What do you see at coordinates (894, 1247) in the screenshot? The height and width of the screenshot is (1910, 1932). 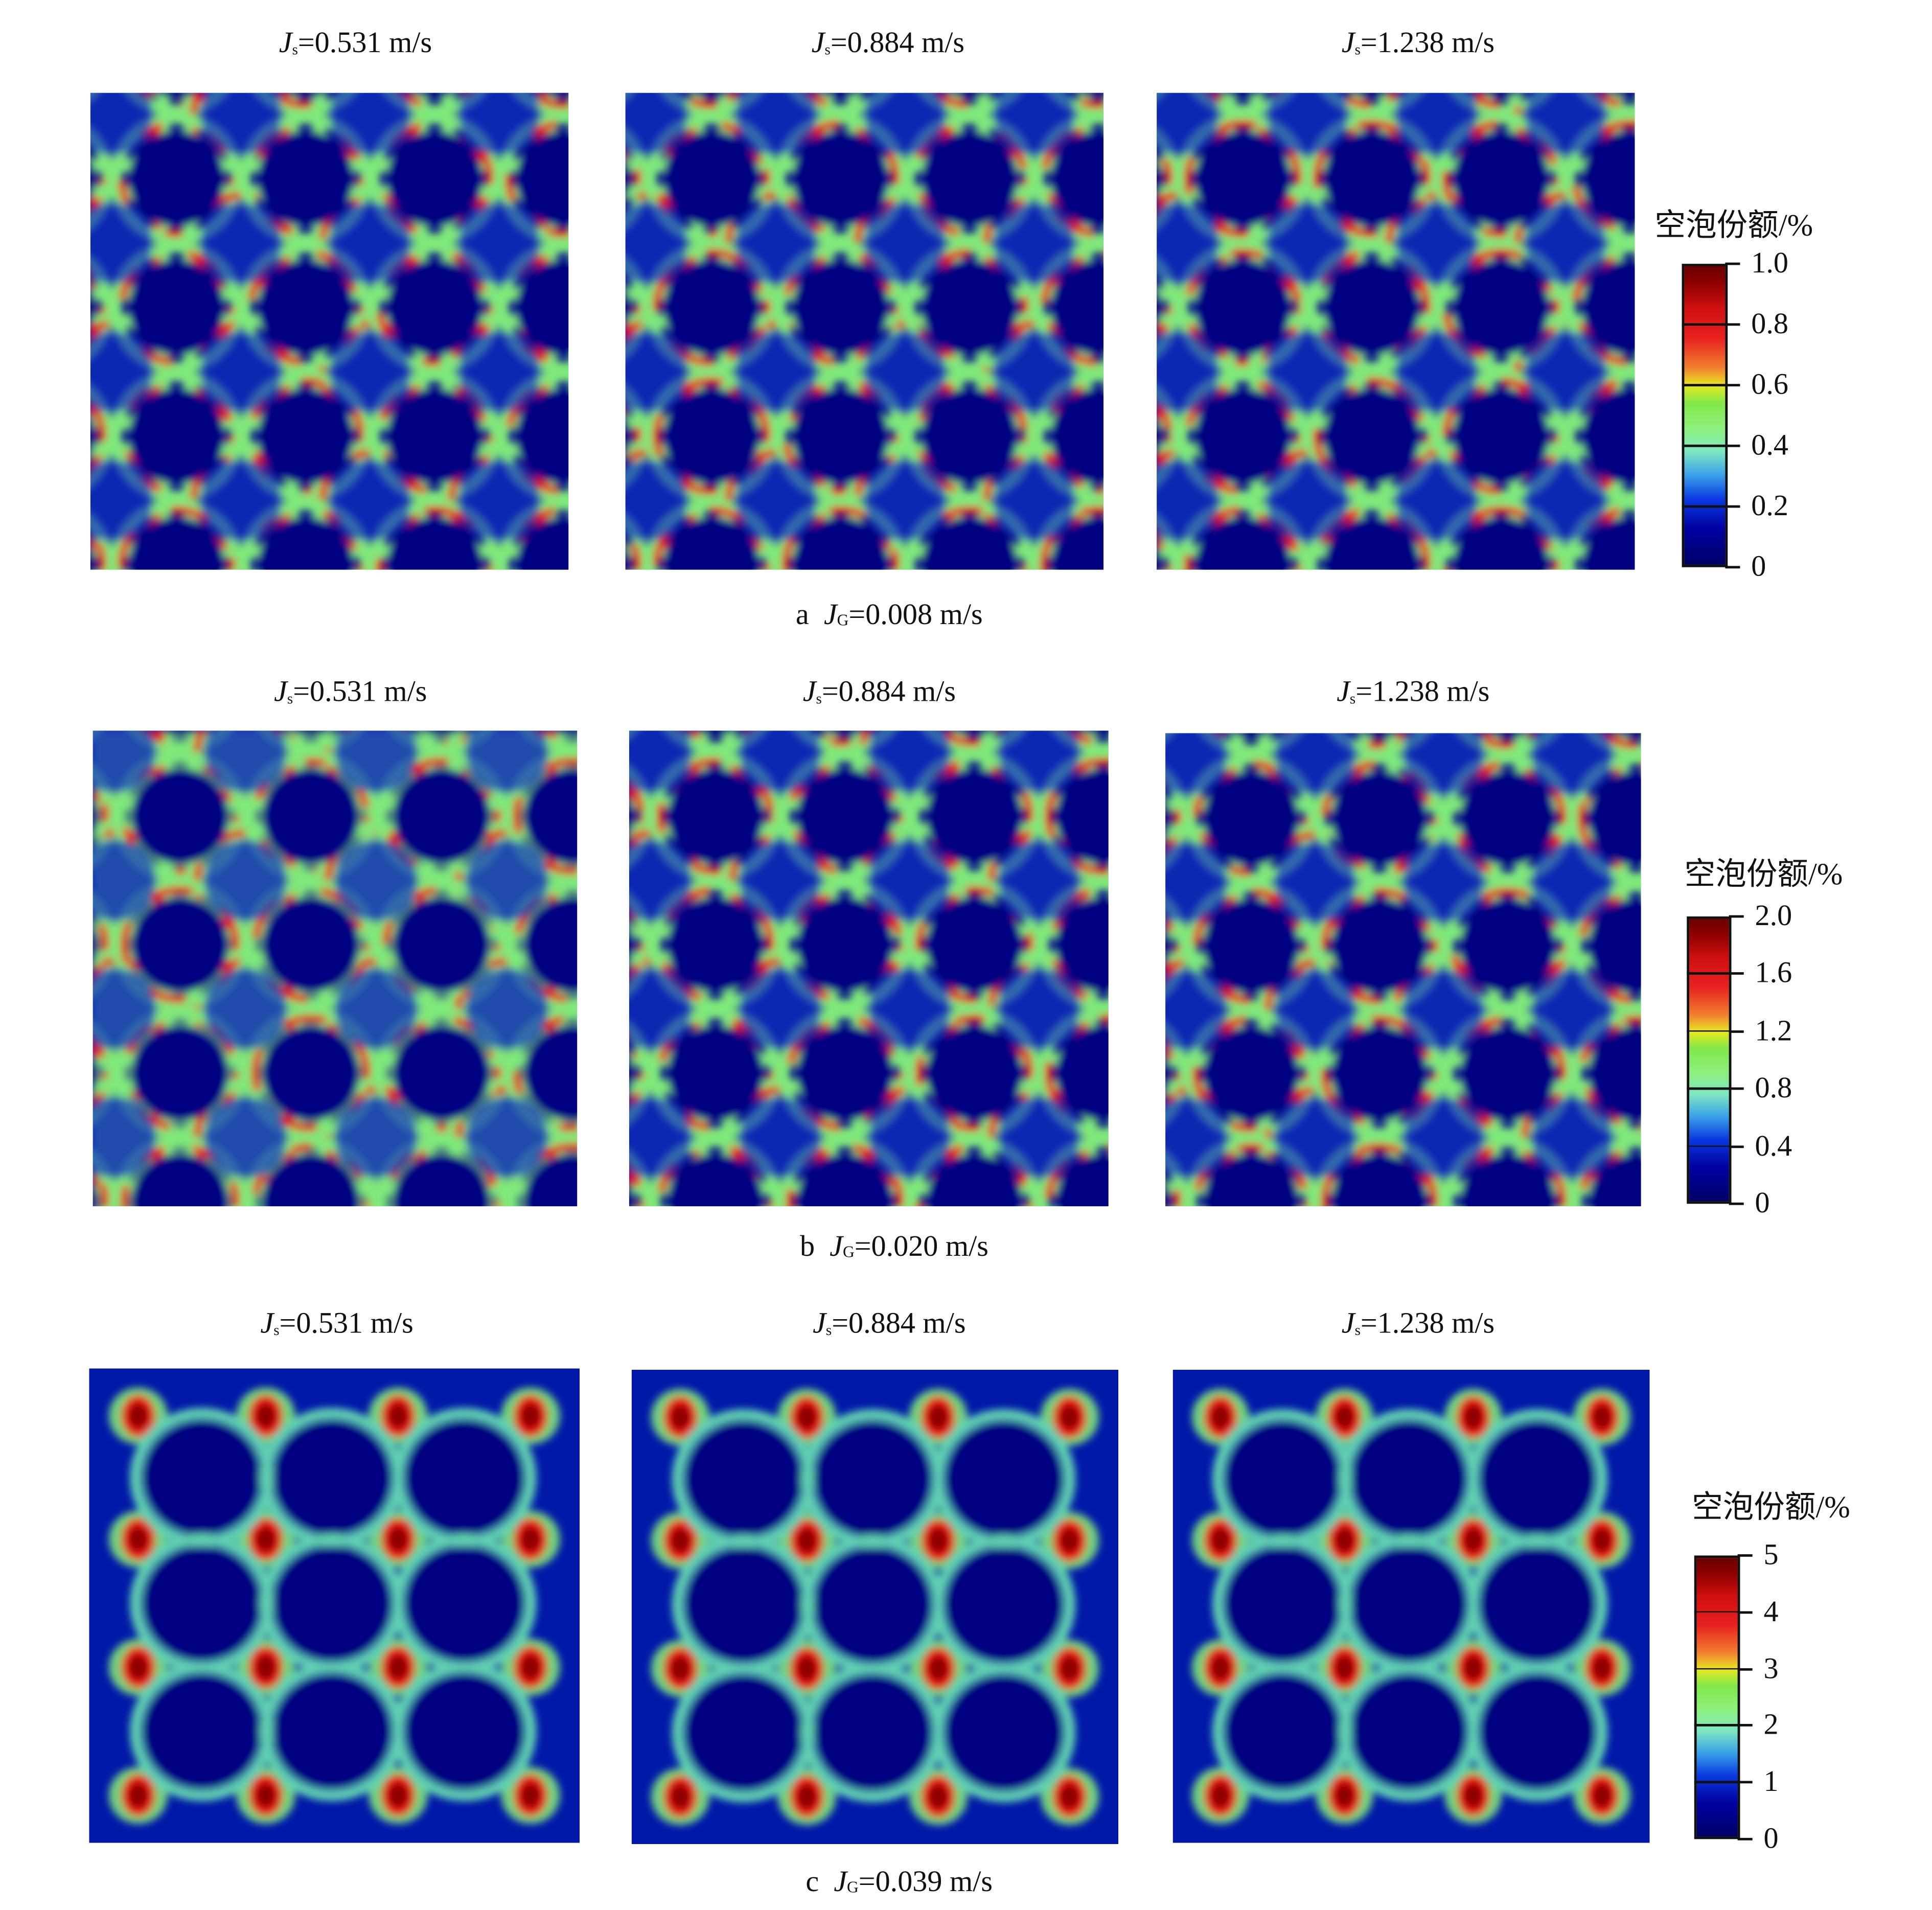 I see `group-caption: b JG=0.020 m/s` at bounding box center [894, 1247].